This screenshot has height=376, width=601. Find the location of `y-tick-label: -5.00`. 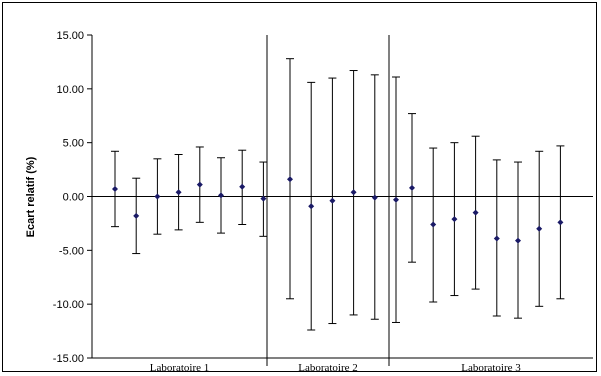

y-tick-label: -5.00 is located at coordinates (71, 251).